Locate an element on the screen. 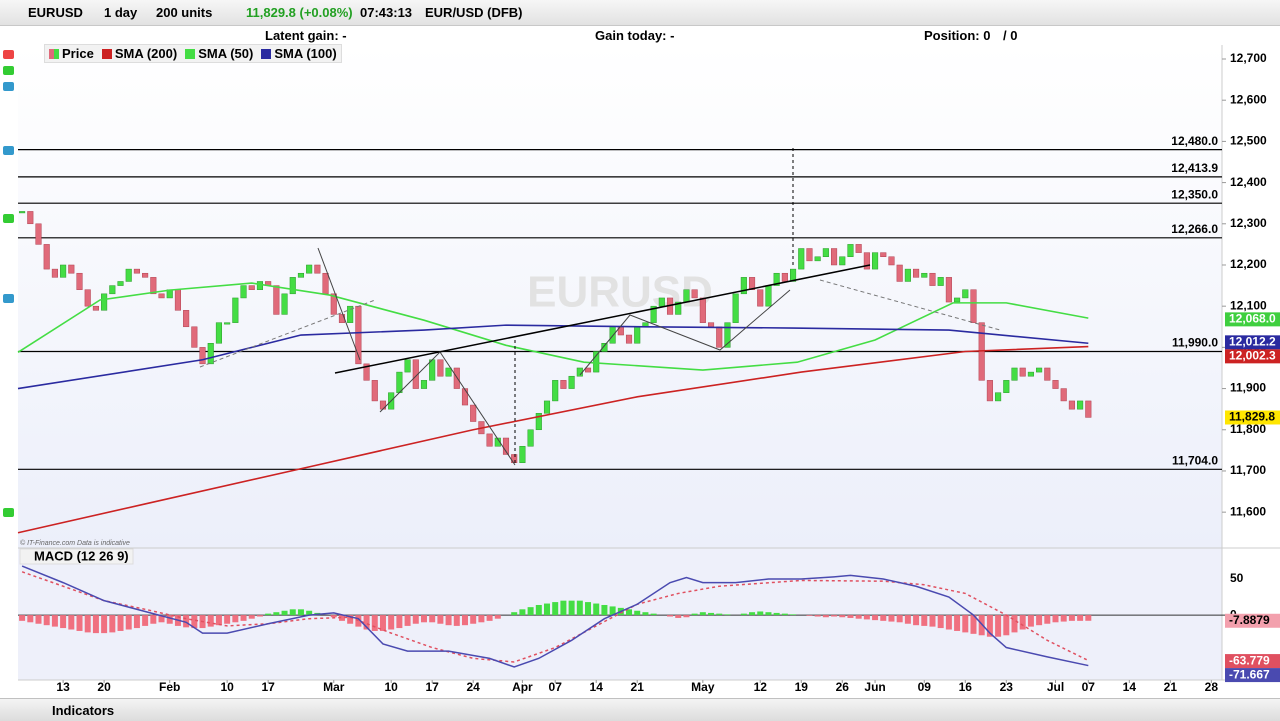 This screenshot has width=1280, height=721. legend-item: SMA (100) is located at coordinates (298, 53).